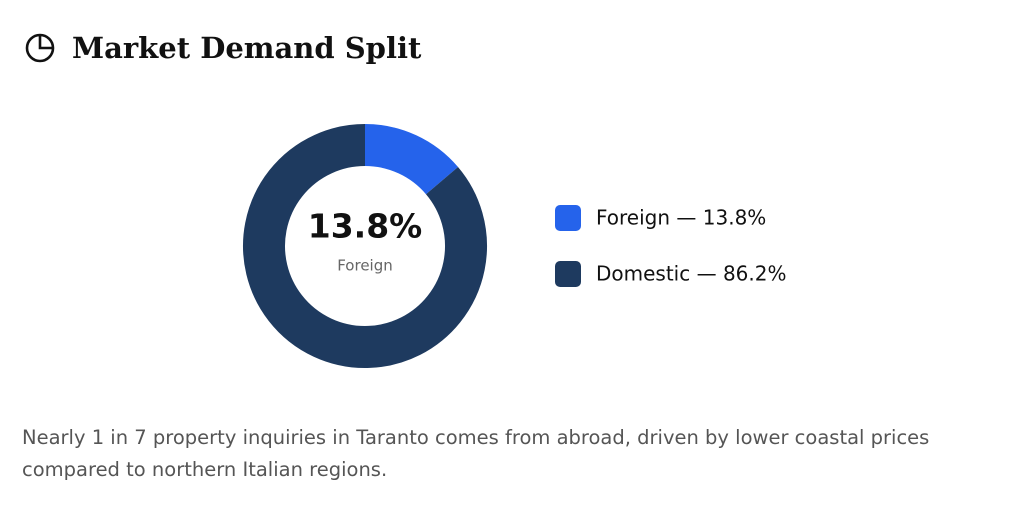 This screenshot has width=1024, height=519. What do you see at coordinates (247, 48) in the screenshot?
I see `chart-title: Market Demand Split` at bounding box center [247, 48].